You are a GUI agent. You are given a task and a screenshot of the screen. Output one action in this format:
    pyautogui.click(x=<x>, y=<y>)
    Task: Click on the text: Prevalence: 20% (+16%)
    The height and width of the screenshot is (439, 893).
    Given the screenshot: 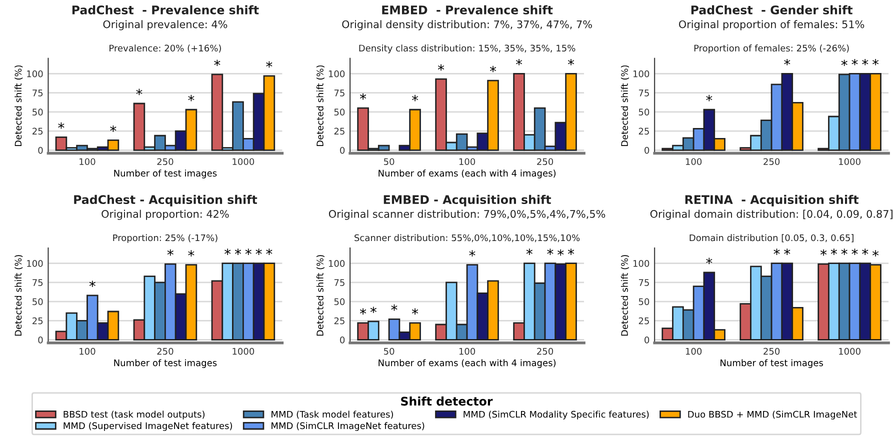 What is the action you would take?
    pyautogui.click(x=165, y=48)
    